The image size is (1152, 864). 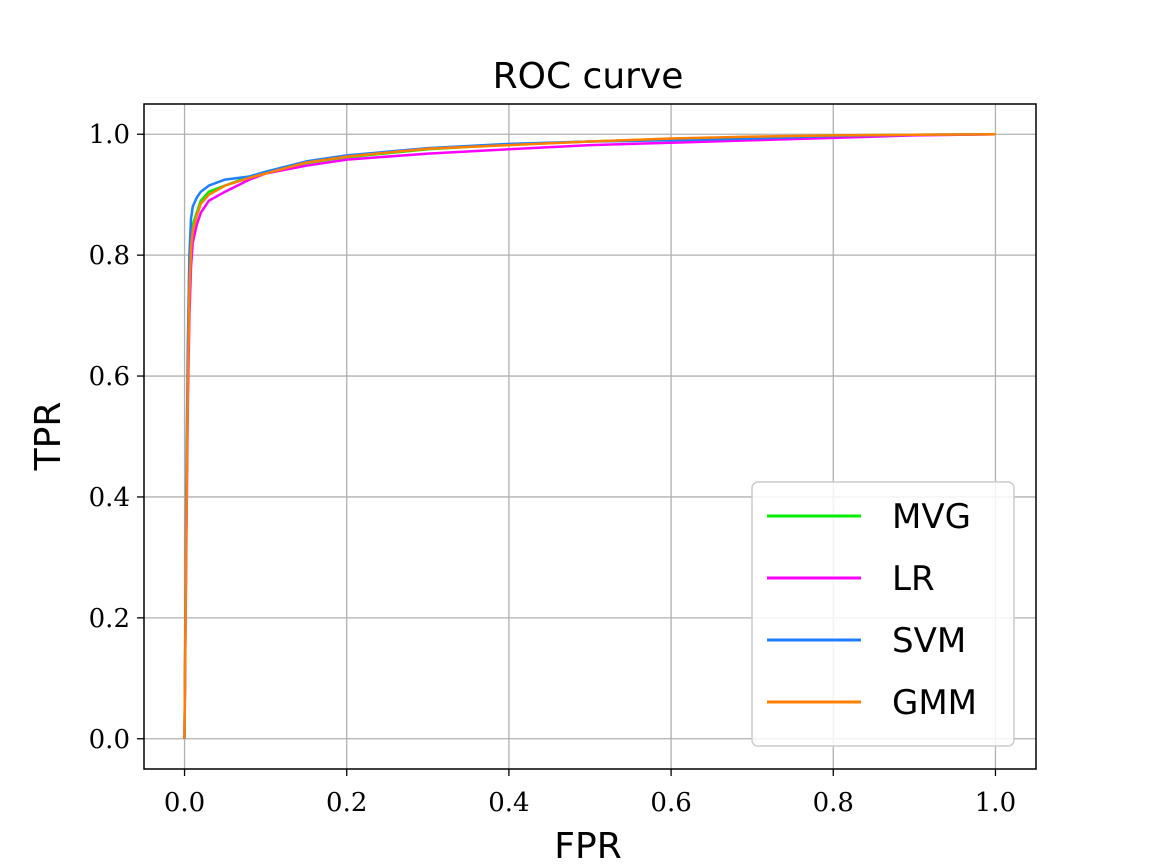 I want to click on chart-title: ROC curve, so click(x=588, y=76).